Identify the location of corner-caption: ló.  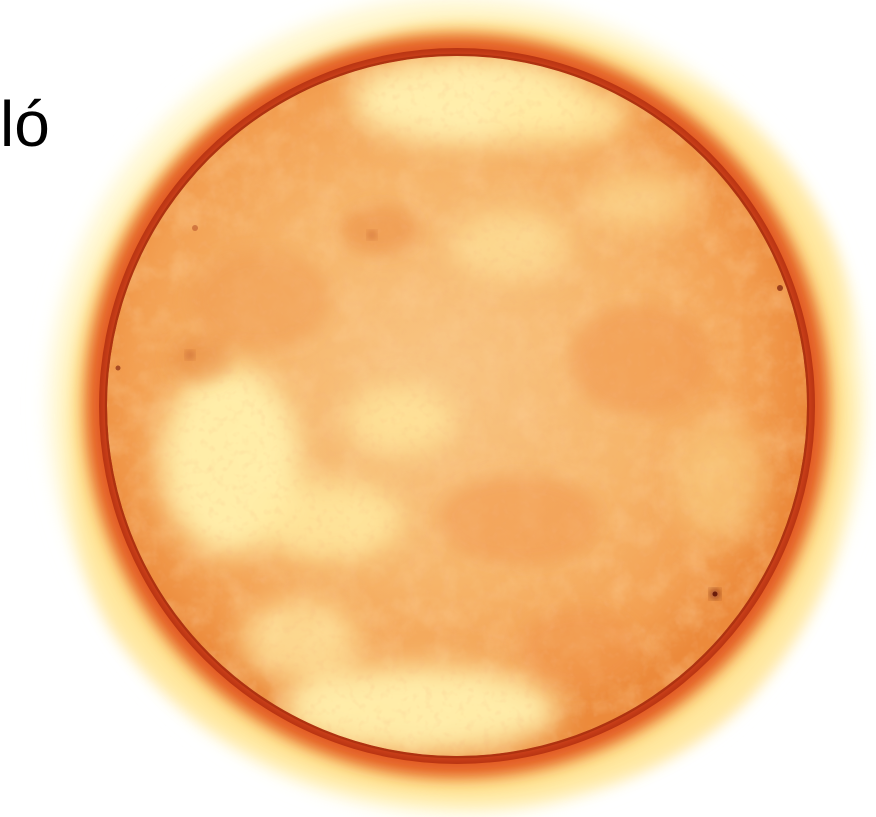
(25, 124).